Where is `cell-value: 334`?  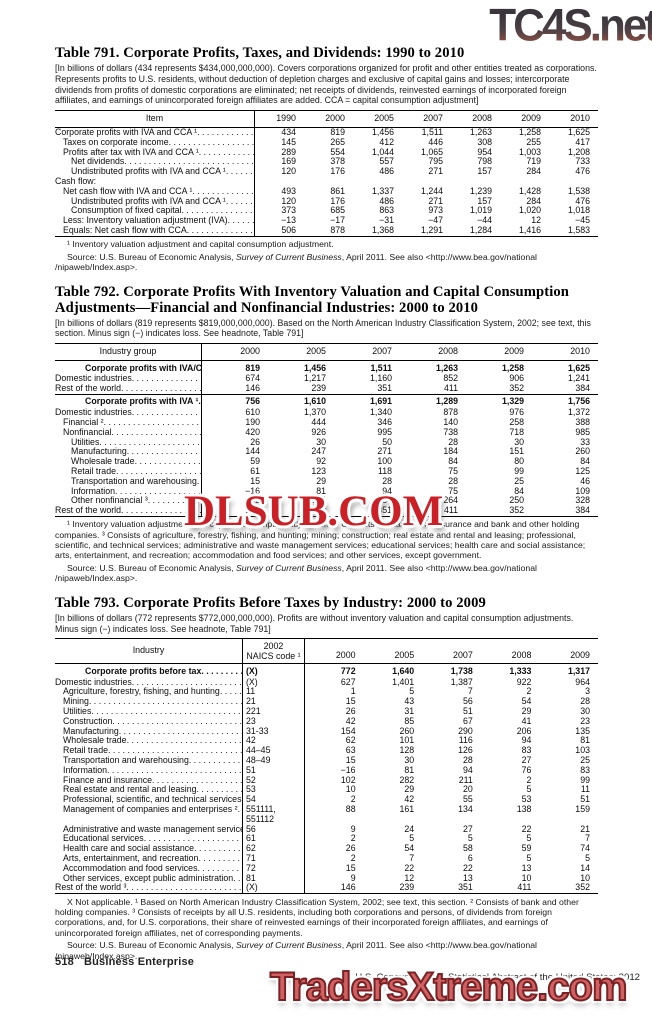 cell-value: 334 is located at coordinates (384, 500).